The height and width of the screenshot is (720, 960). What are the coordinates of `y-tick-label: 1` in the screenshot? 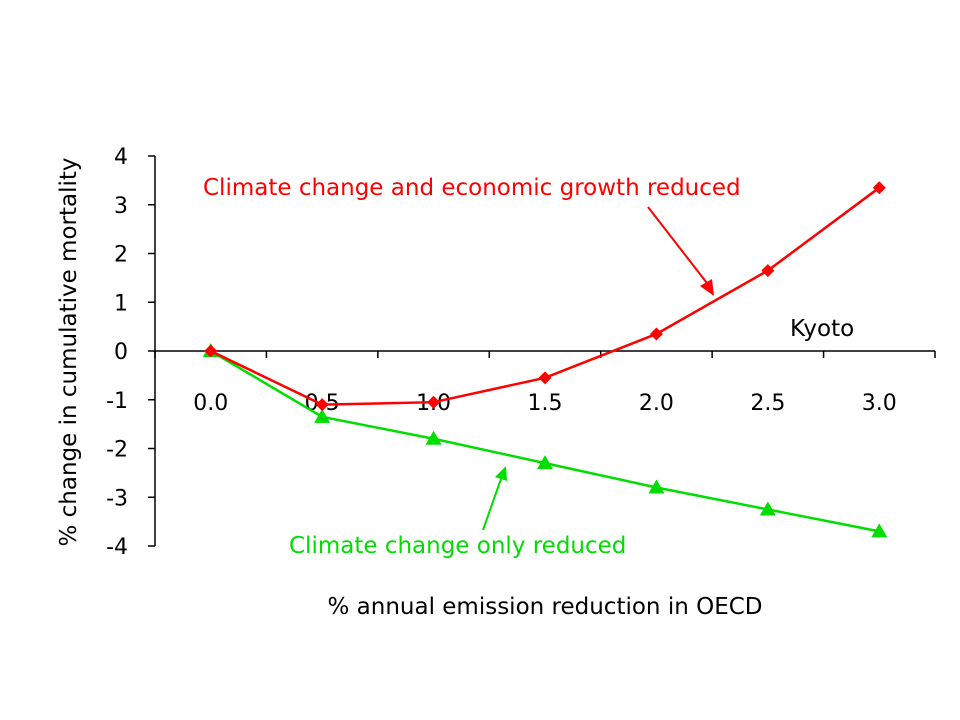 It's located at (121, 303).